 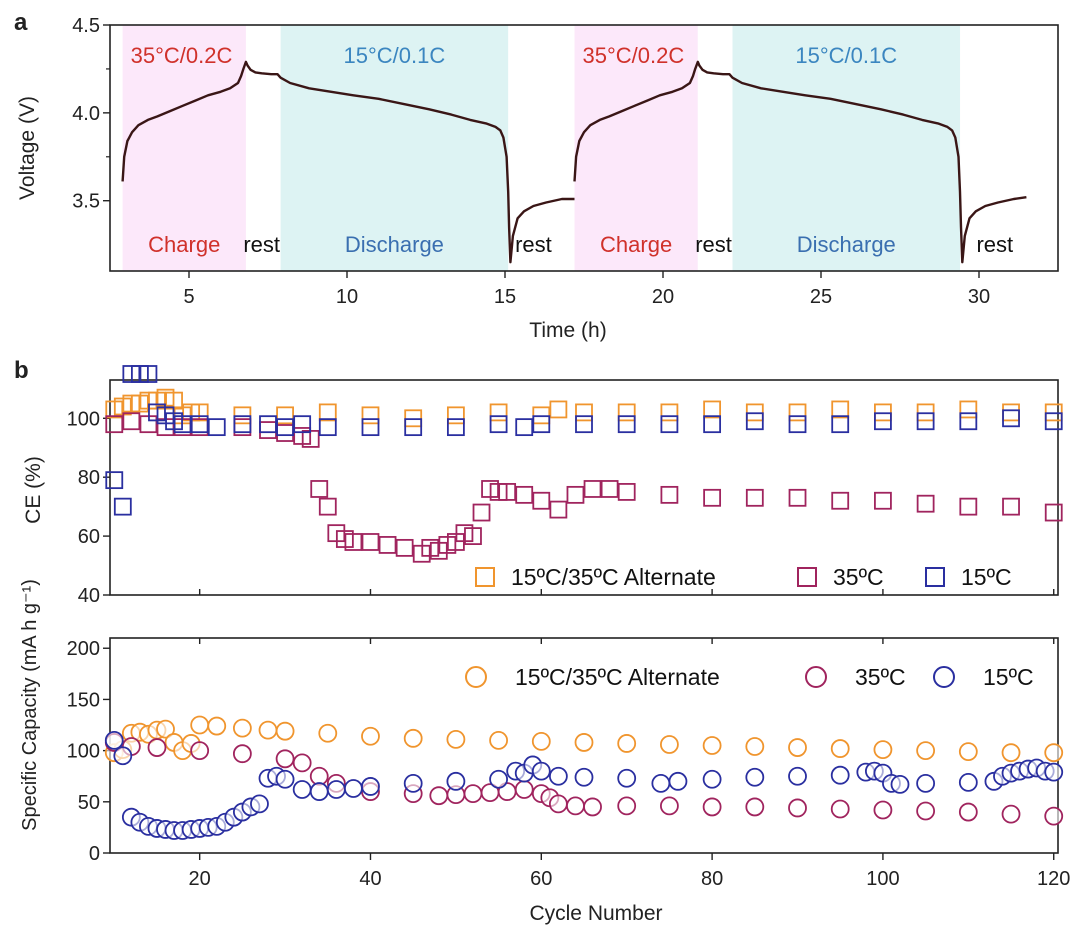 What do you see at coordinates (821, 297) in the screenshot?
I see `x-tick-label: 25` at bounding box center [821, 297].